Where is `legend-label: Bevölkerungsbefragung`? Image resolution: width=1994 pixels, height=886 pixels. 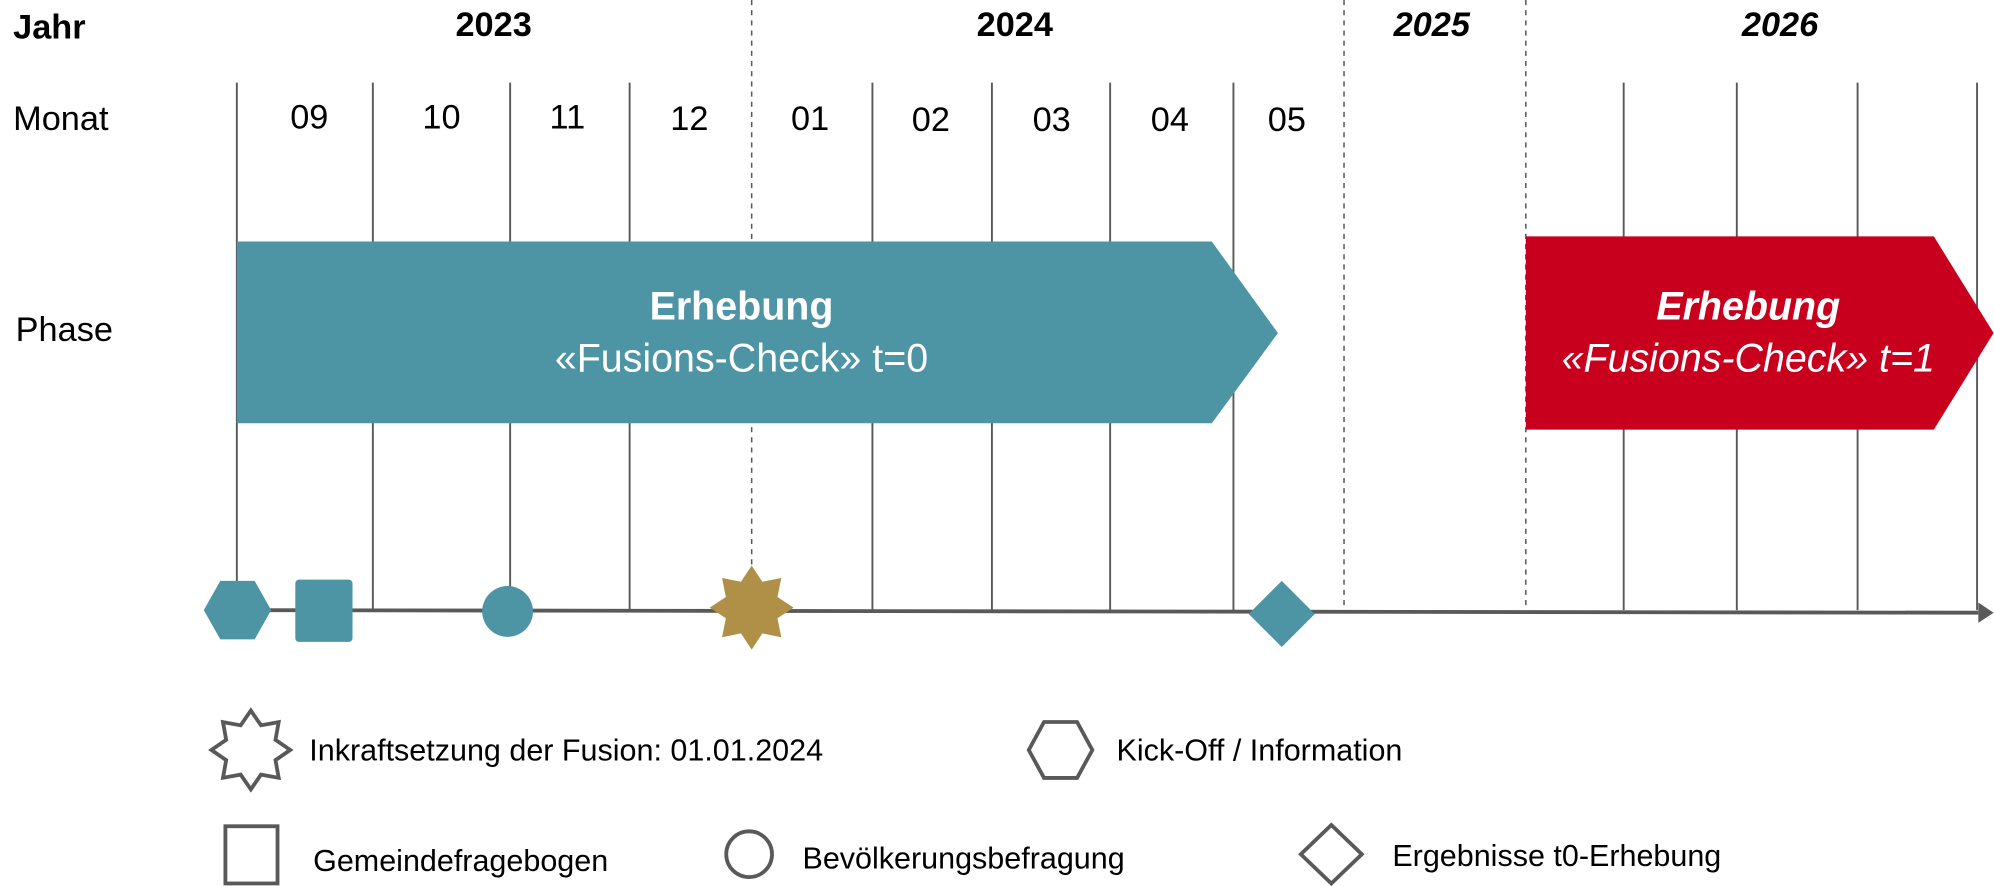
legend-label: Bevölkerungsbefragung is located at coordinates (964, 859).